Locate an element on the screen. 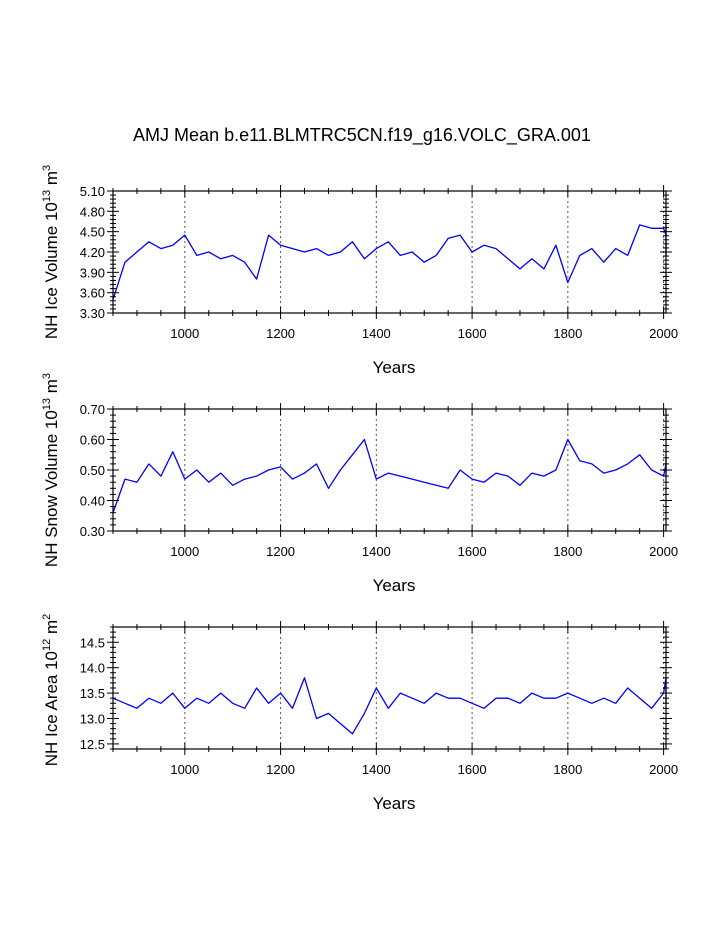 The width and height of the screenshot is (723, 935). ice-area-y-tick-label: 12.5 is located at coordinates (92, 744).